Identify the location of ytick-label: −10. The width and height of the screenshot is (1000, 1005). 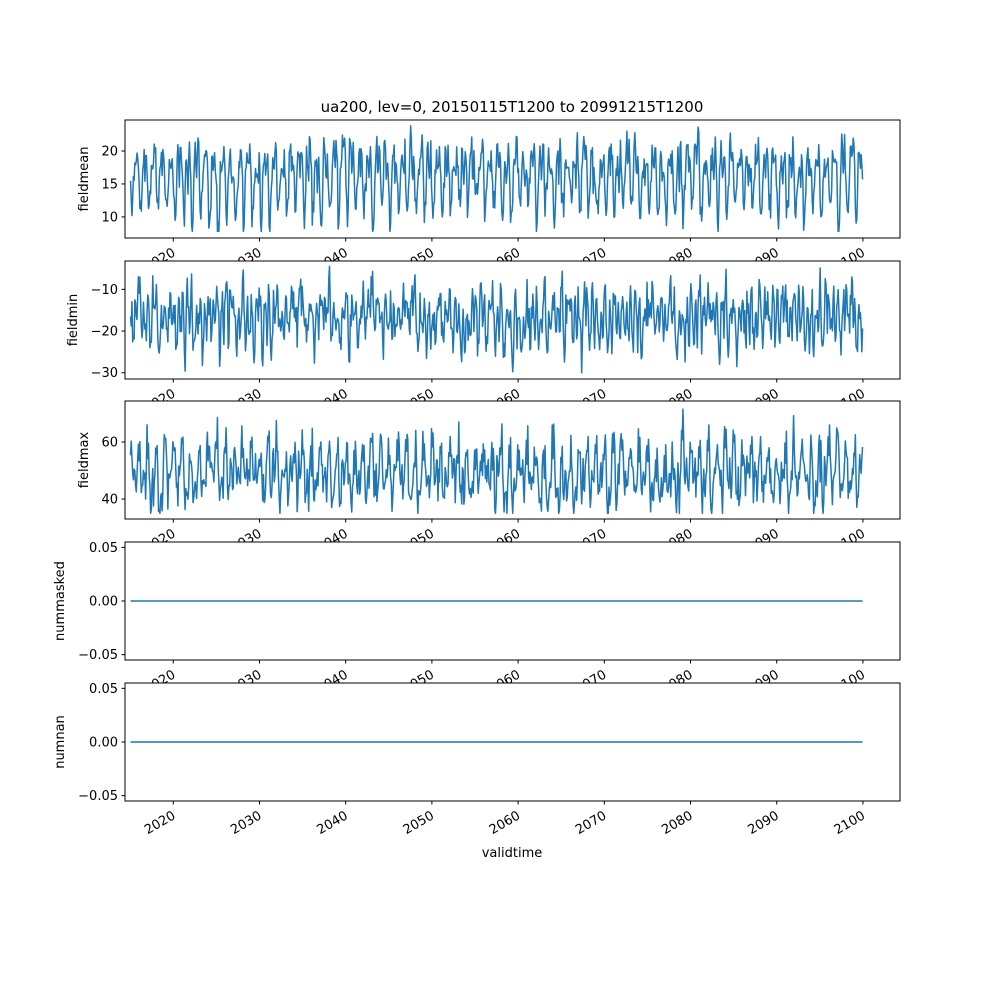
(104, 290).